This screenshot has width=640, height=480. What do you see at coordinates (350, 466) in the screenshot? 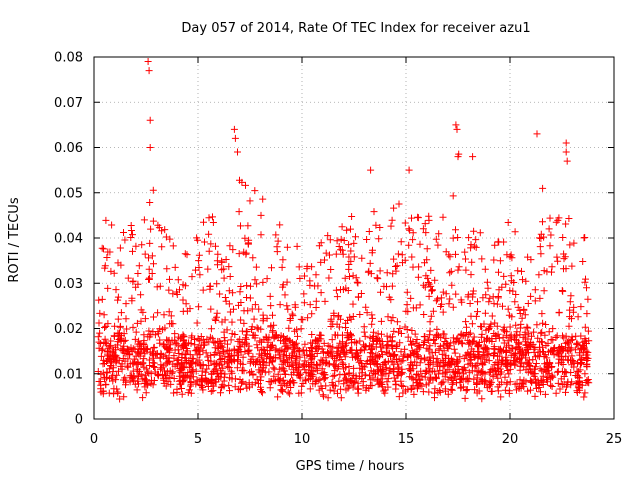
I see `x-axis-label: GPS time / hours` at bounding box center [350, 466].